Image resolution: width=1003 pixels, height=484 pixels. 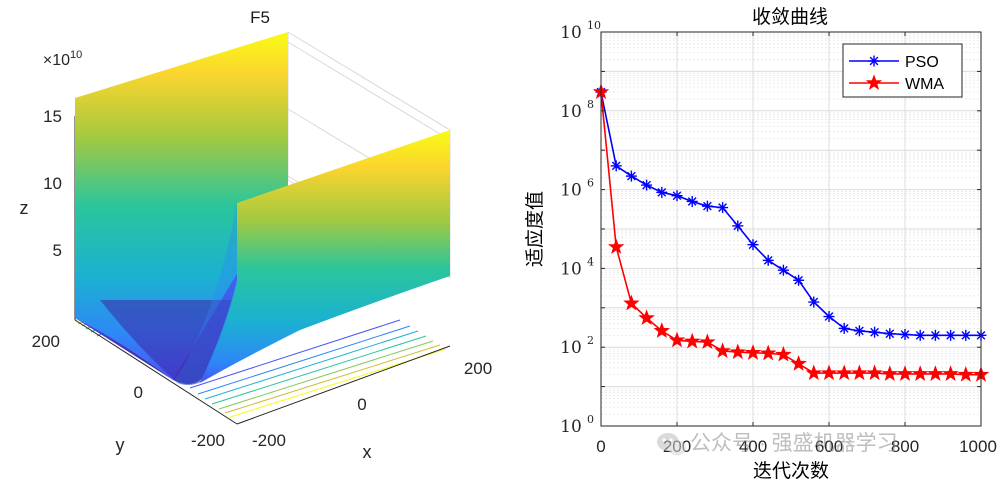 I want to click on surface-y-tick: 200, so click(x=46, y=341).